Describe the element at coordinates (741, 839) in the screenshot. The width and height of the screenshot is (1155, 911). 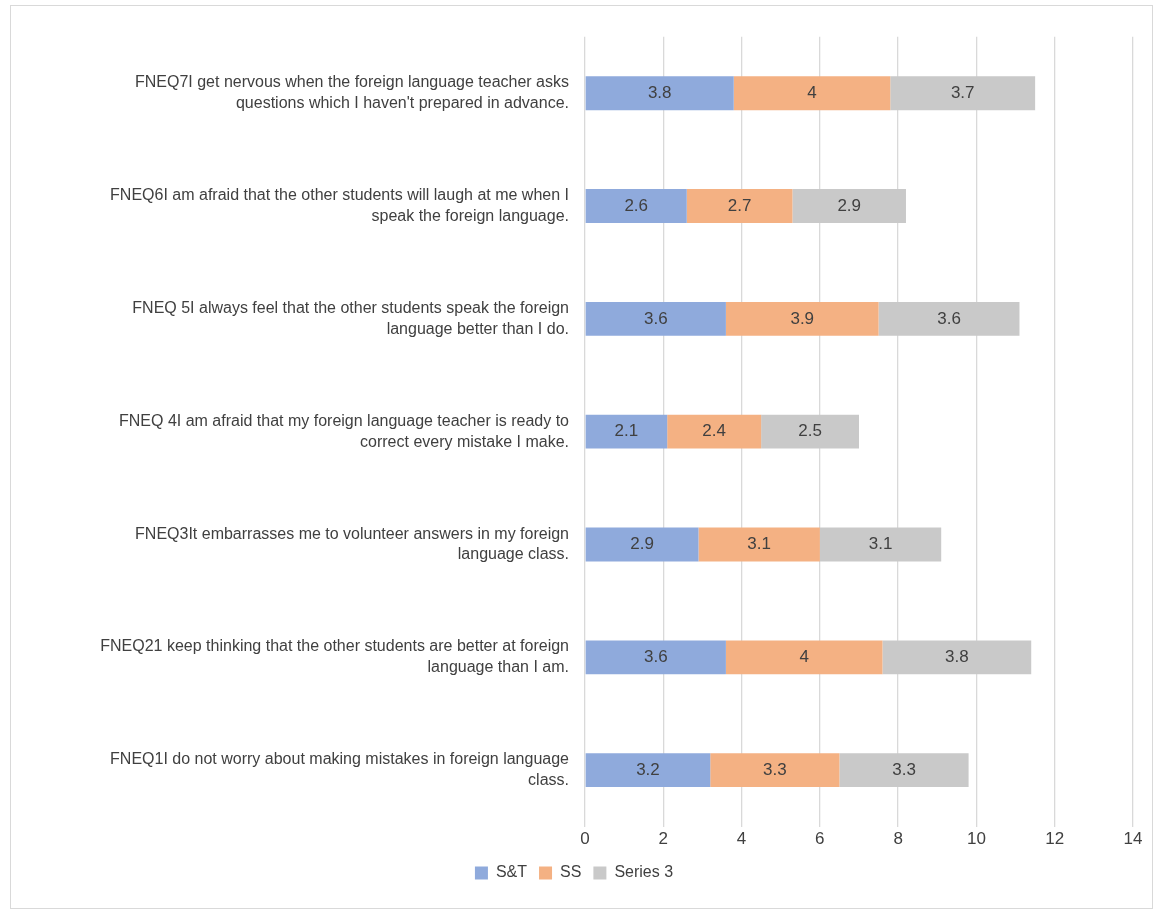
I see `x-tick-label: 4` at that location.